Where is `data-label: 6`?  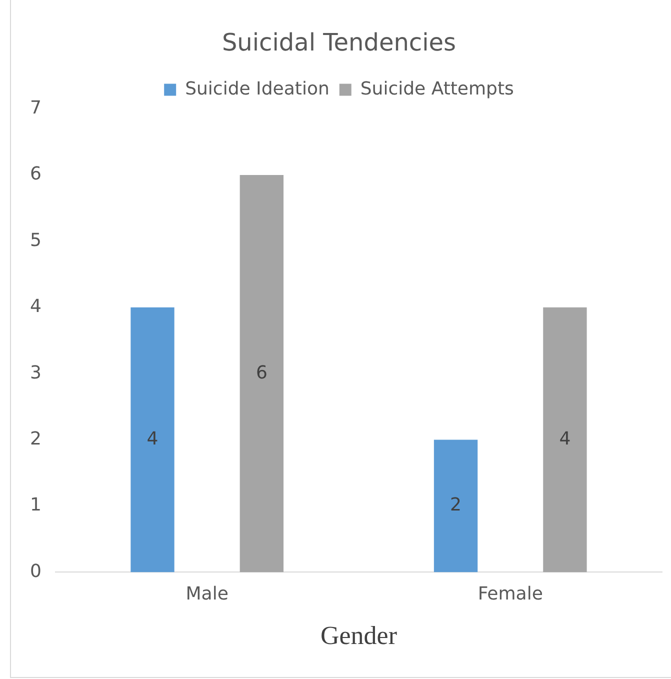
data-label: 6 is located at coordinates (262, 373).